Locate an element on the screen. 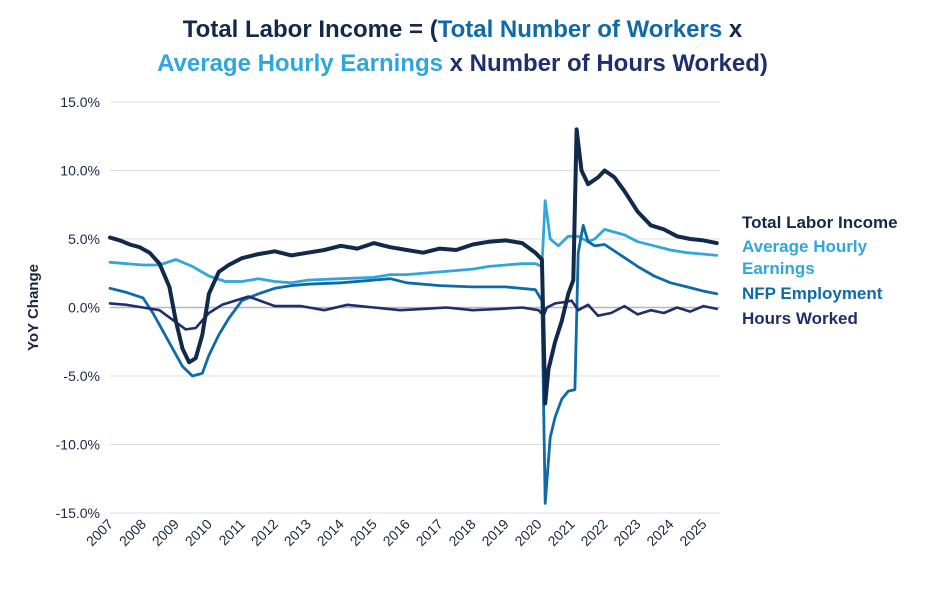 The width and height of the screenshot is (940, 600). x-tick-label: 2020 is located at coordinates (527, 532).